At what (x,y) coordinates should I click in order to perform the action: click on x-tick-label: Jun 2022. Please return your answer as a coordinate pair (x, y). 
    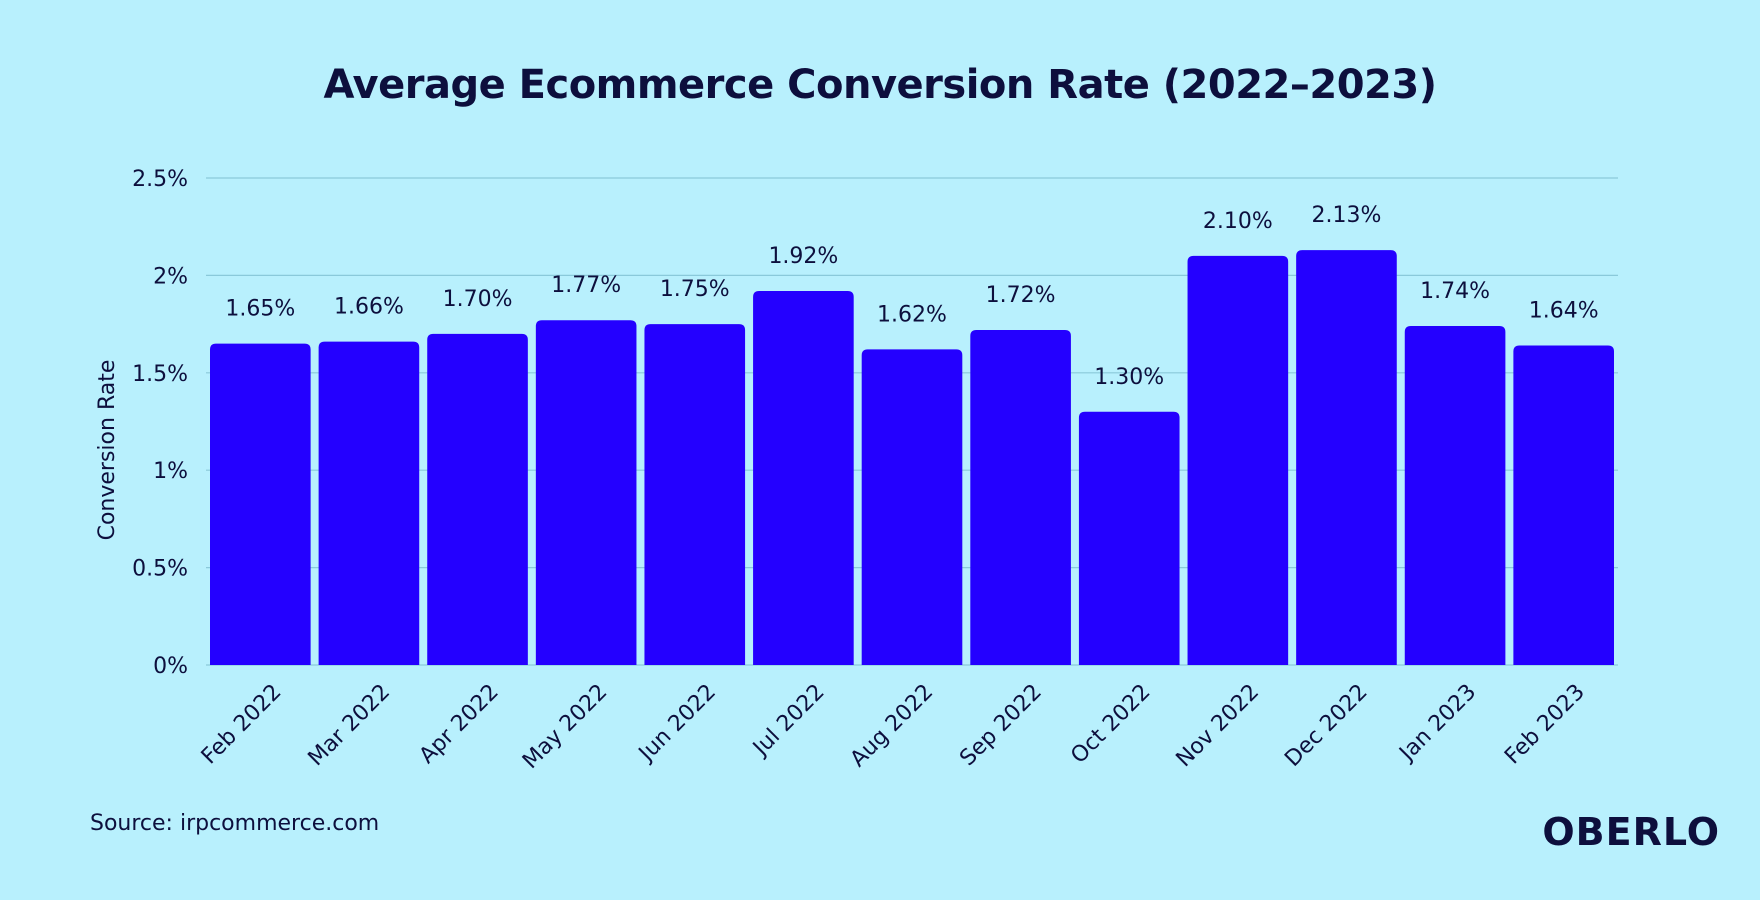
    Looking at the image, I should click on (677, 724).